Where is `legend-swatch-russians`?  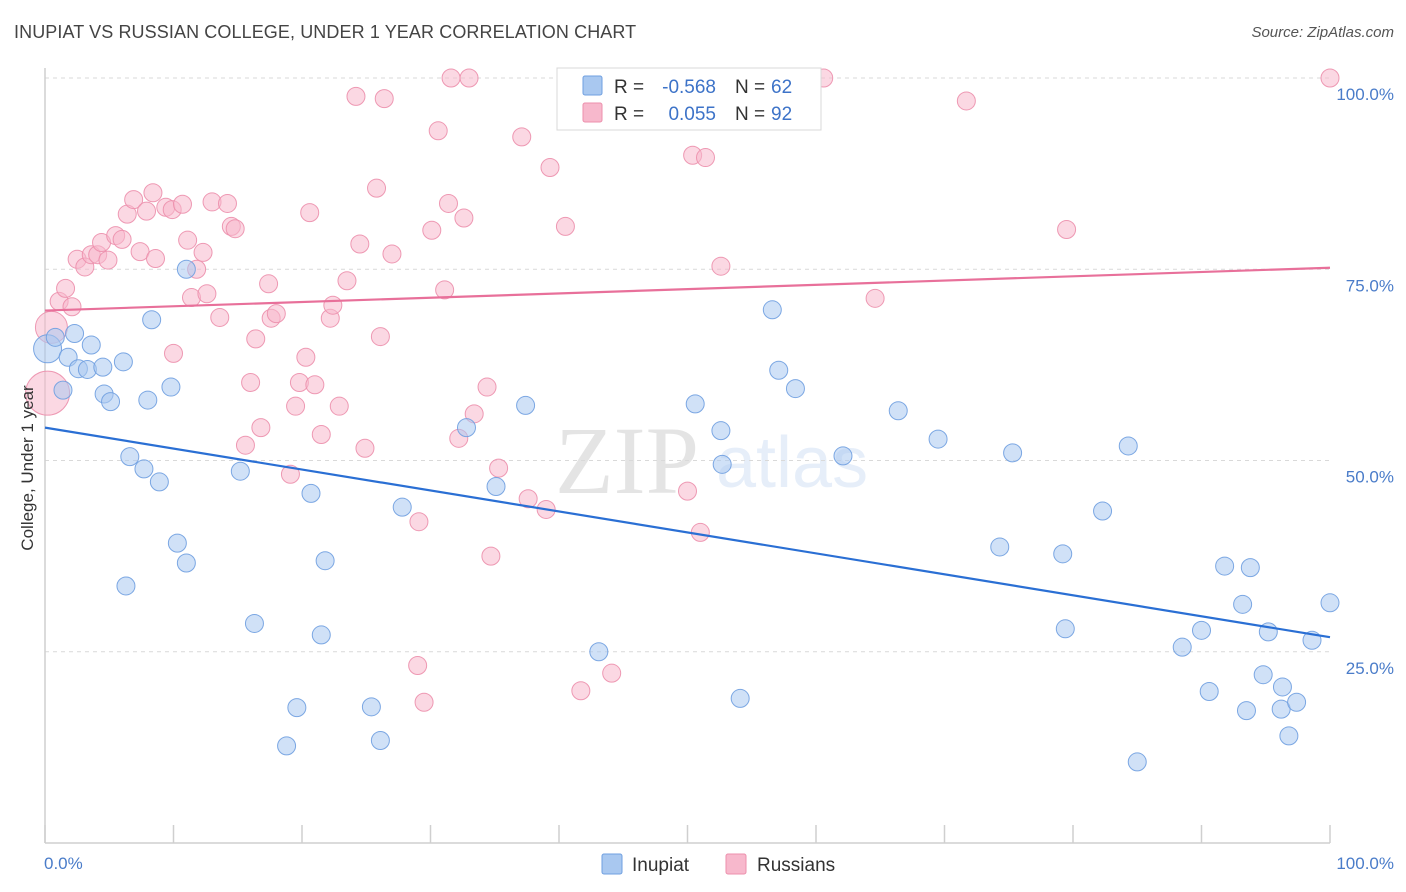
legend-swatch-russians is located at coordinates (592, 112).